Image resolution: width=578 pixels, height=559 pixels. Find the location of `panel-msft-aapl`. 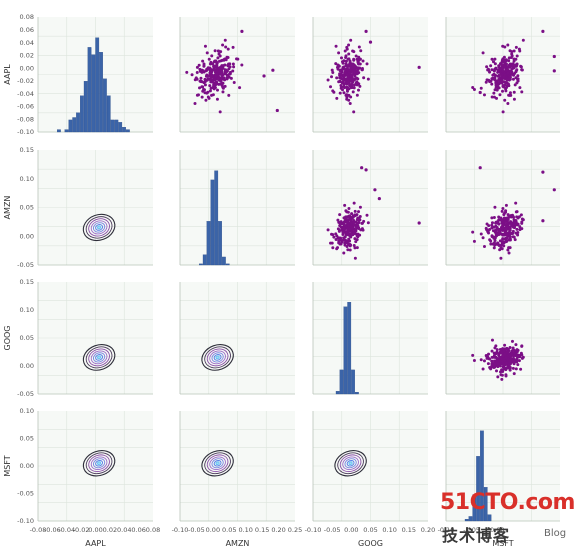

panel-msft-aapl is located at coordinates (95, 466).